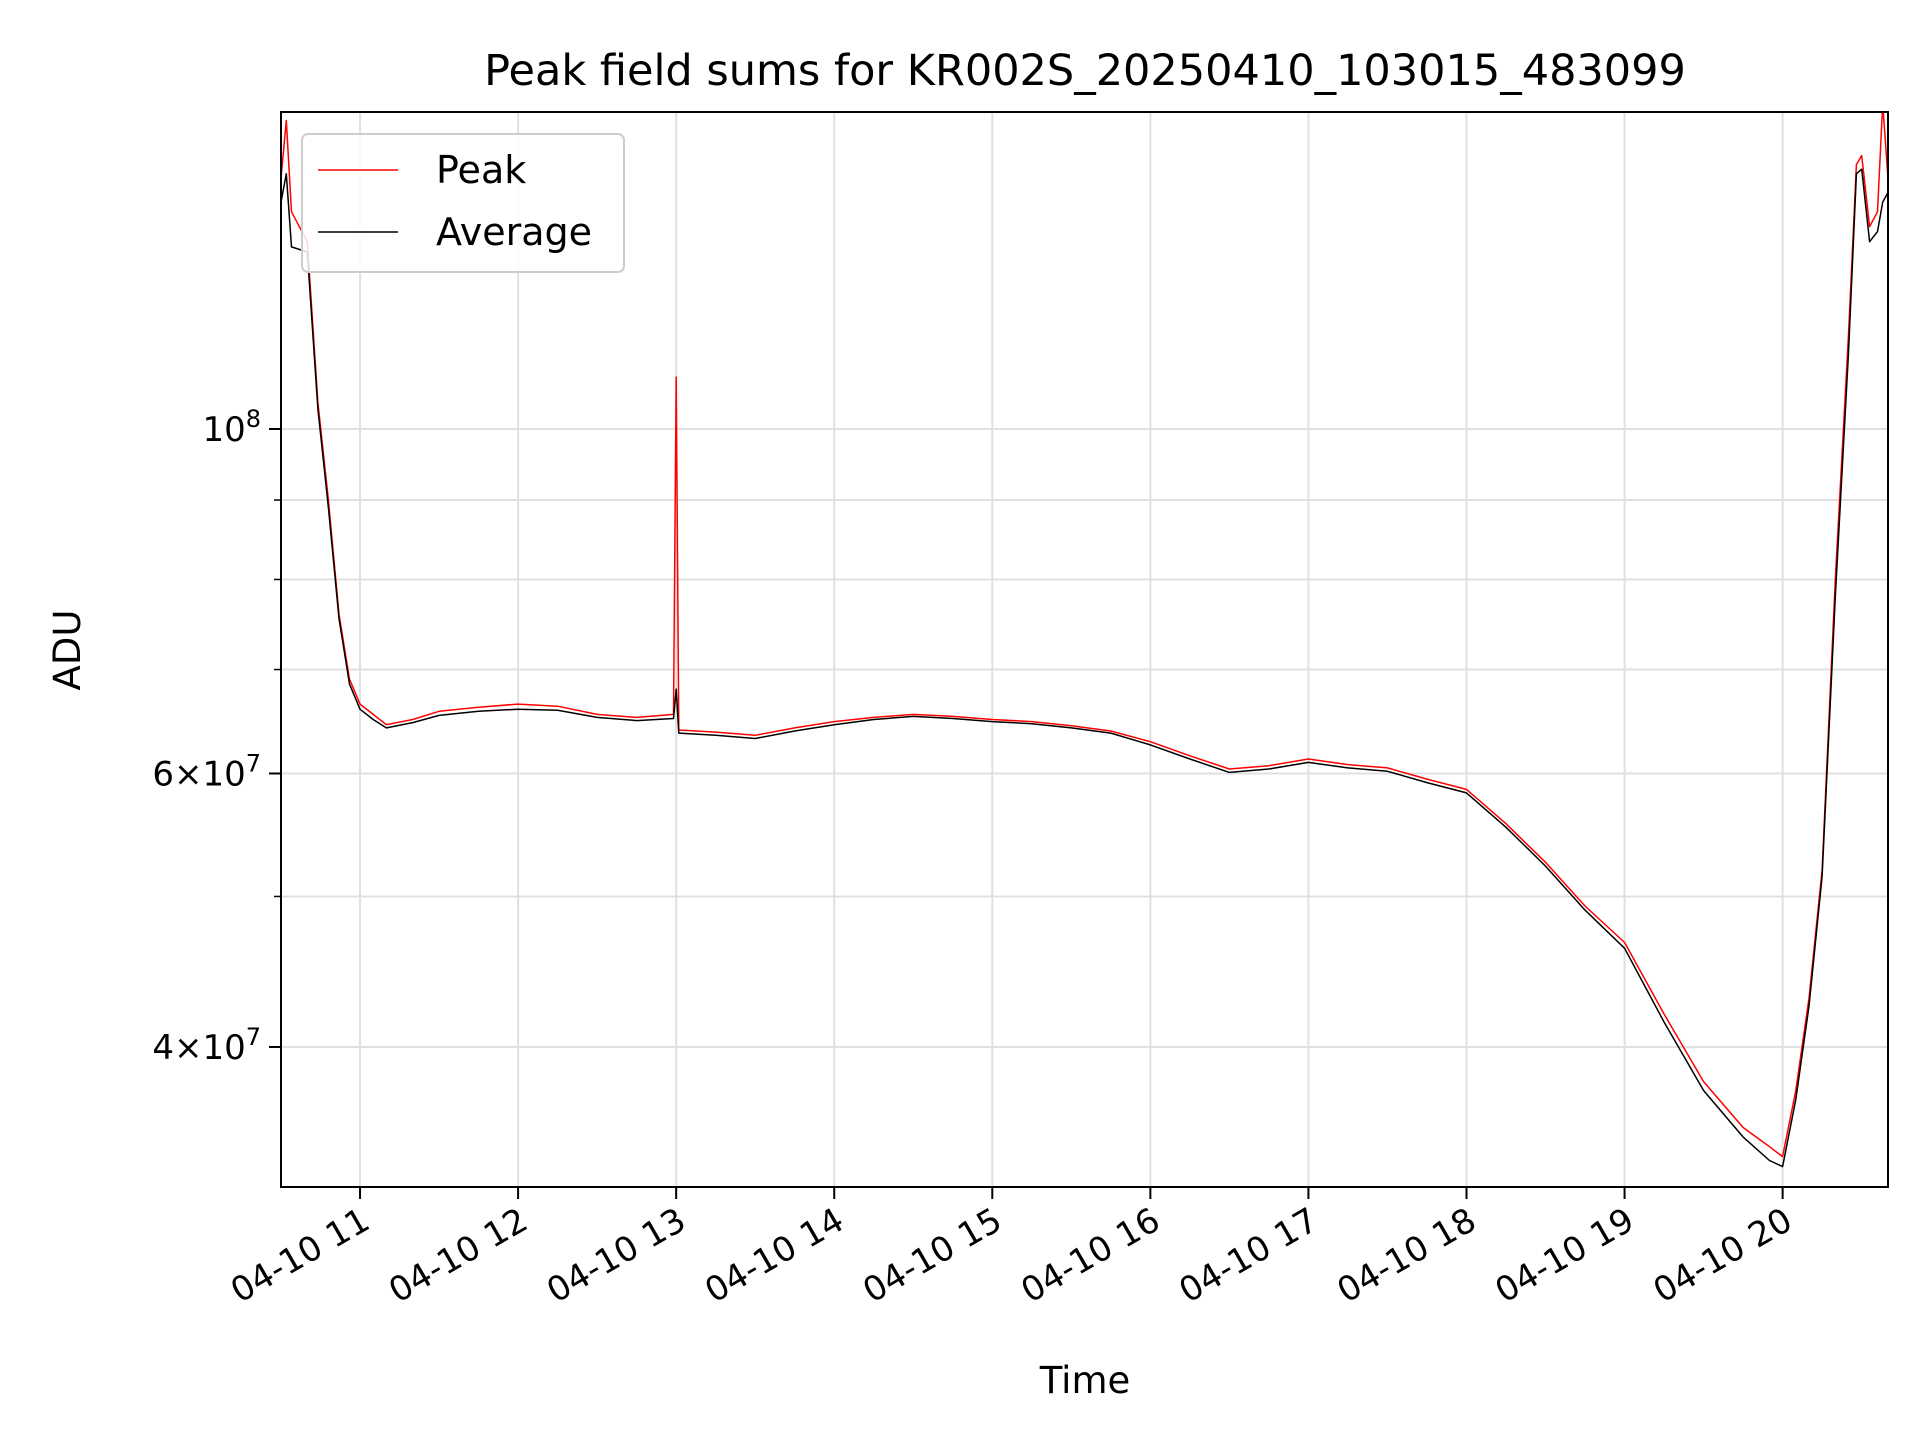  What do you see at coordinates (514, 232) in the screenshot?
I see `legend-label-average: Average` at bounding box center [514, 232].